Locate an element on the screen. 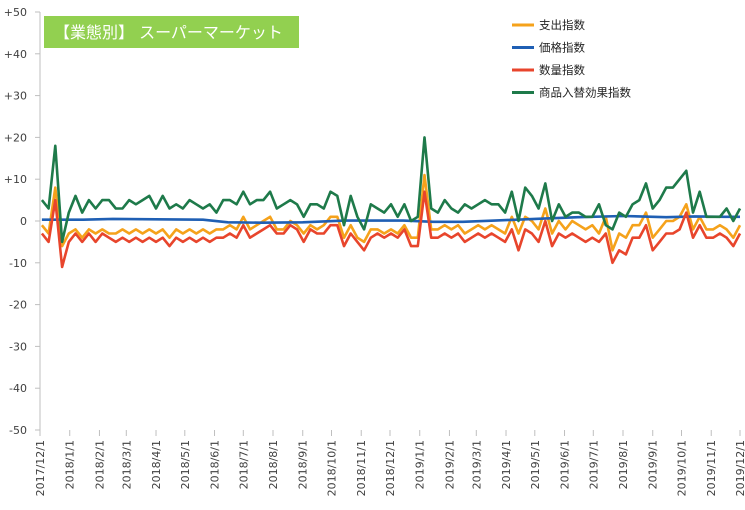  y-tick-label: -20 is located at coordinates (18, 305).